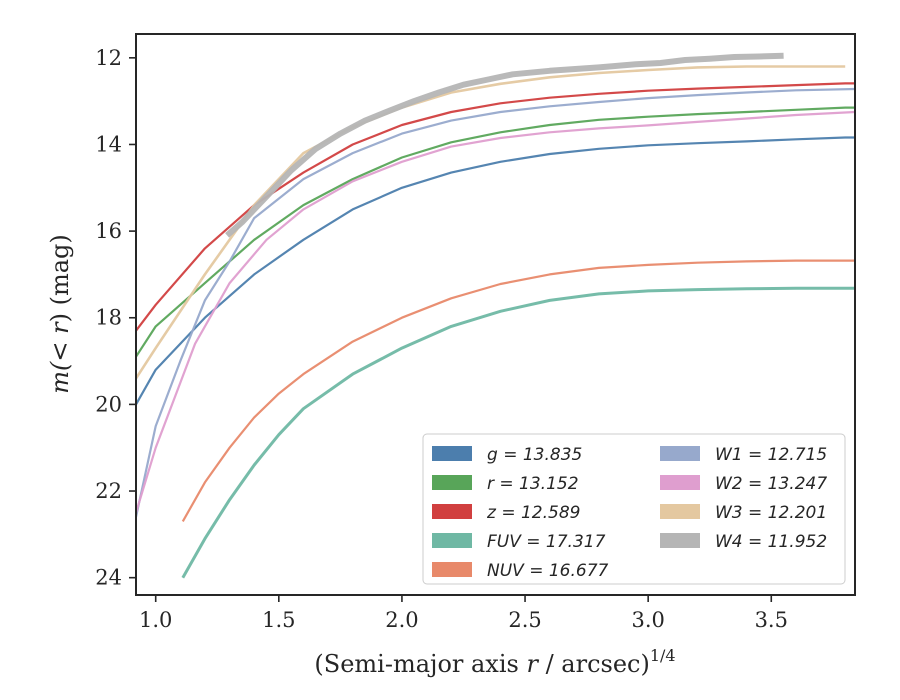  I want to click on legend-label: W1 = 12.715, so click(771, 455).